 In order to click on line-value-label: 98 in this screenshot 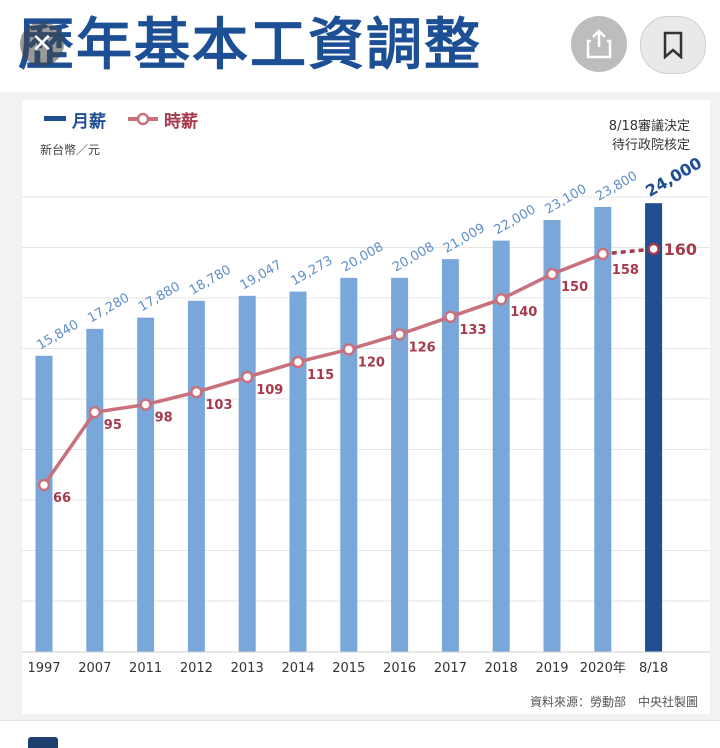, I will do `click(164, 418)`.